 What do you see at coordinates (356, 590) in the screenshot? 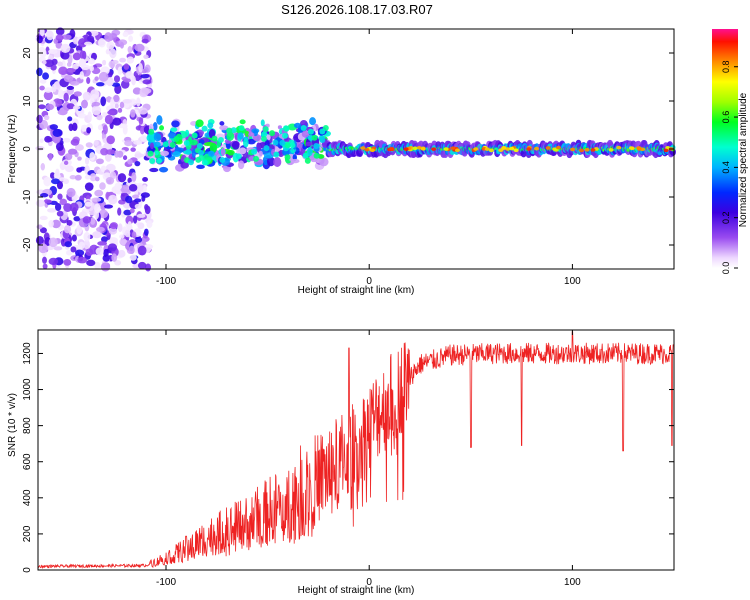
I see `snr-x-label: Height of straight line (km)` at bounding box center [356, 590].